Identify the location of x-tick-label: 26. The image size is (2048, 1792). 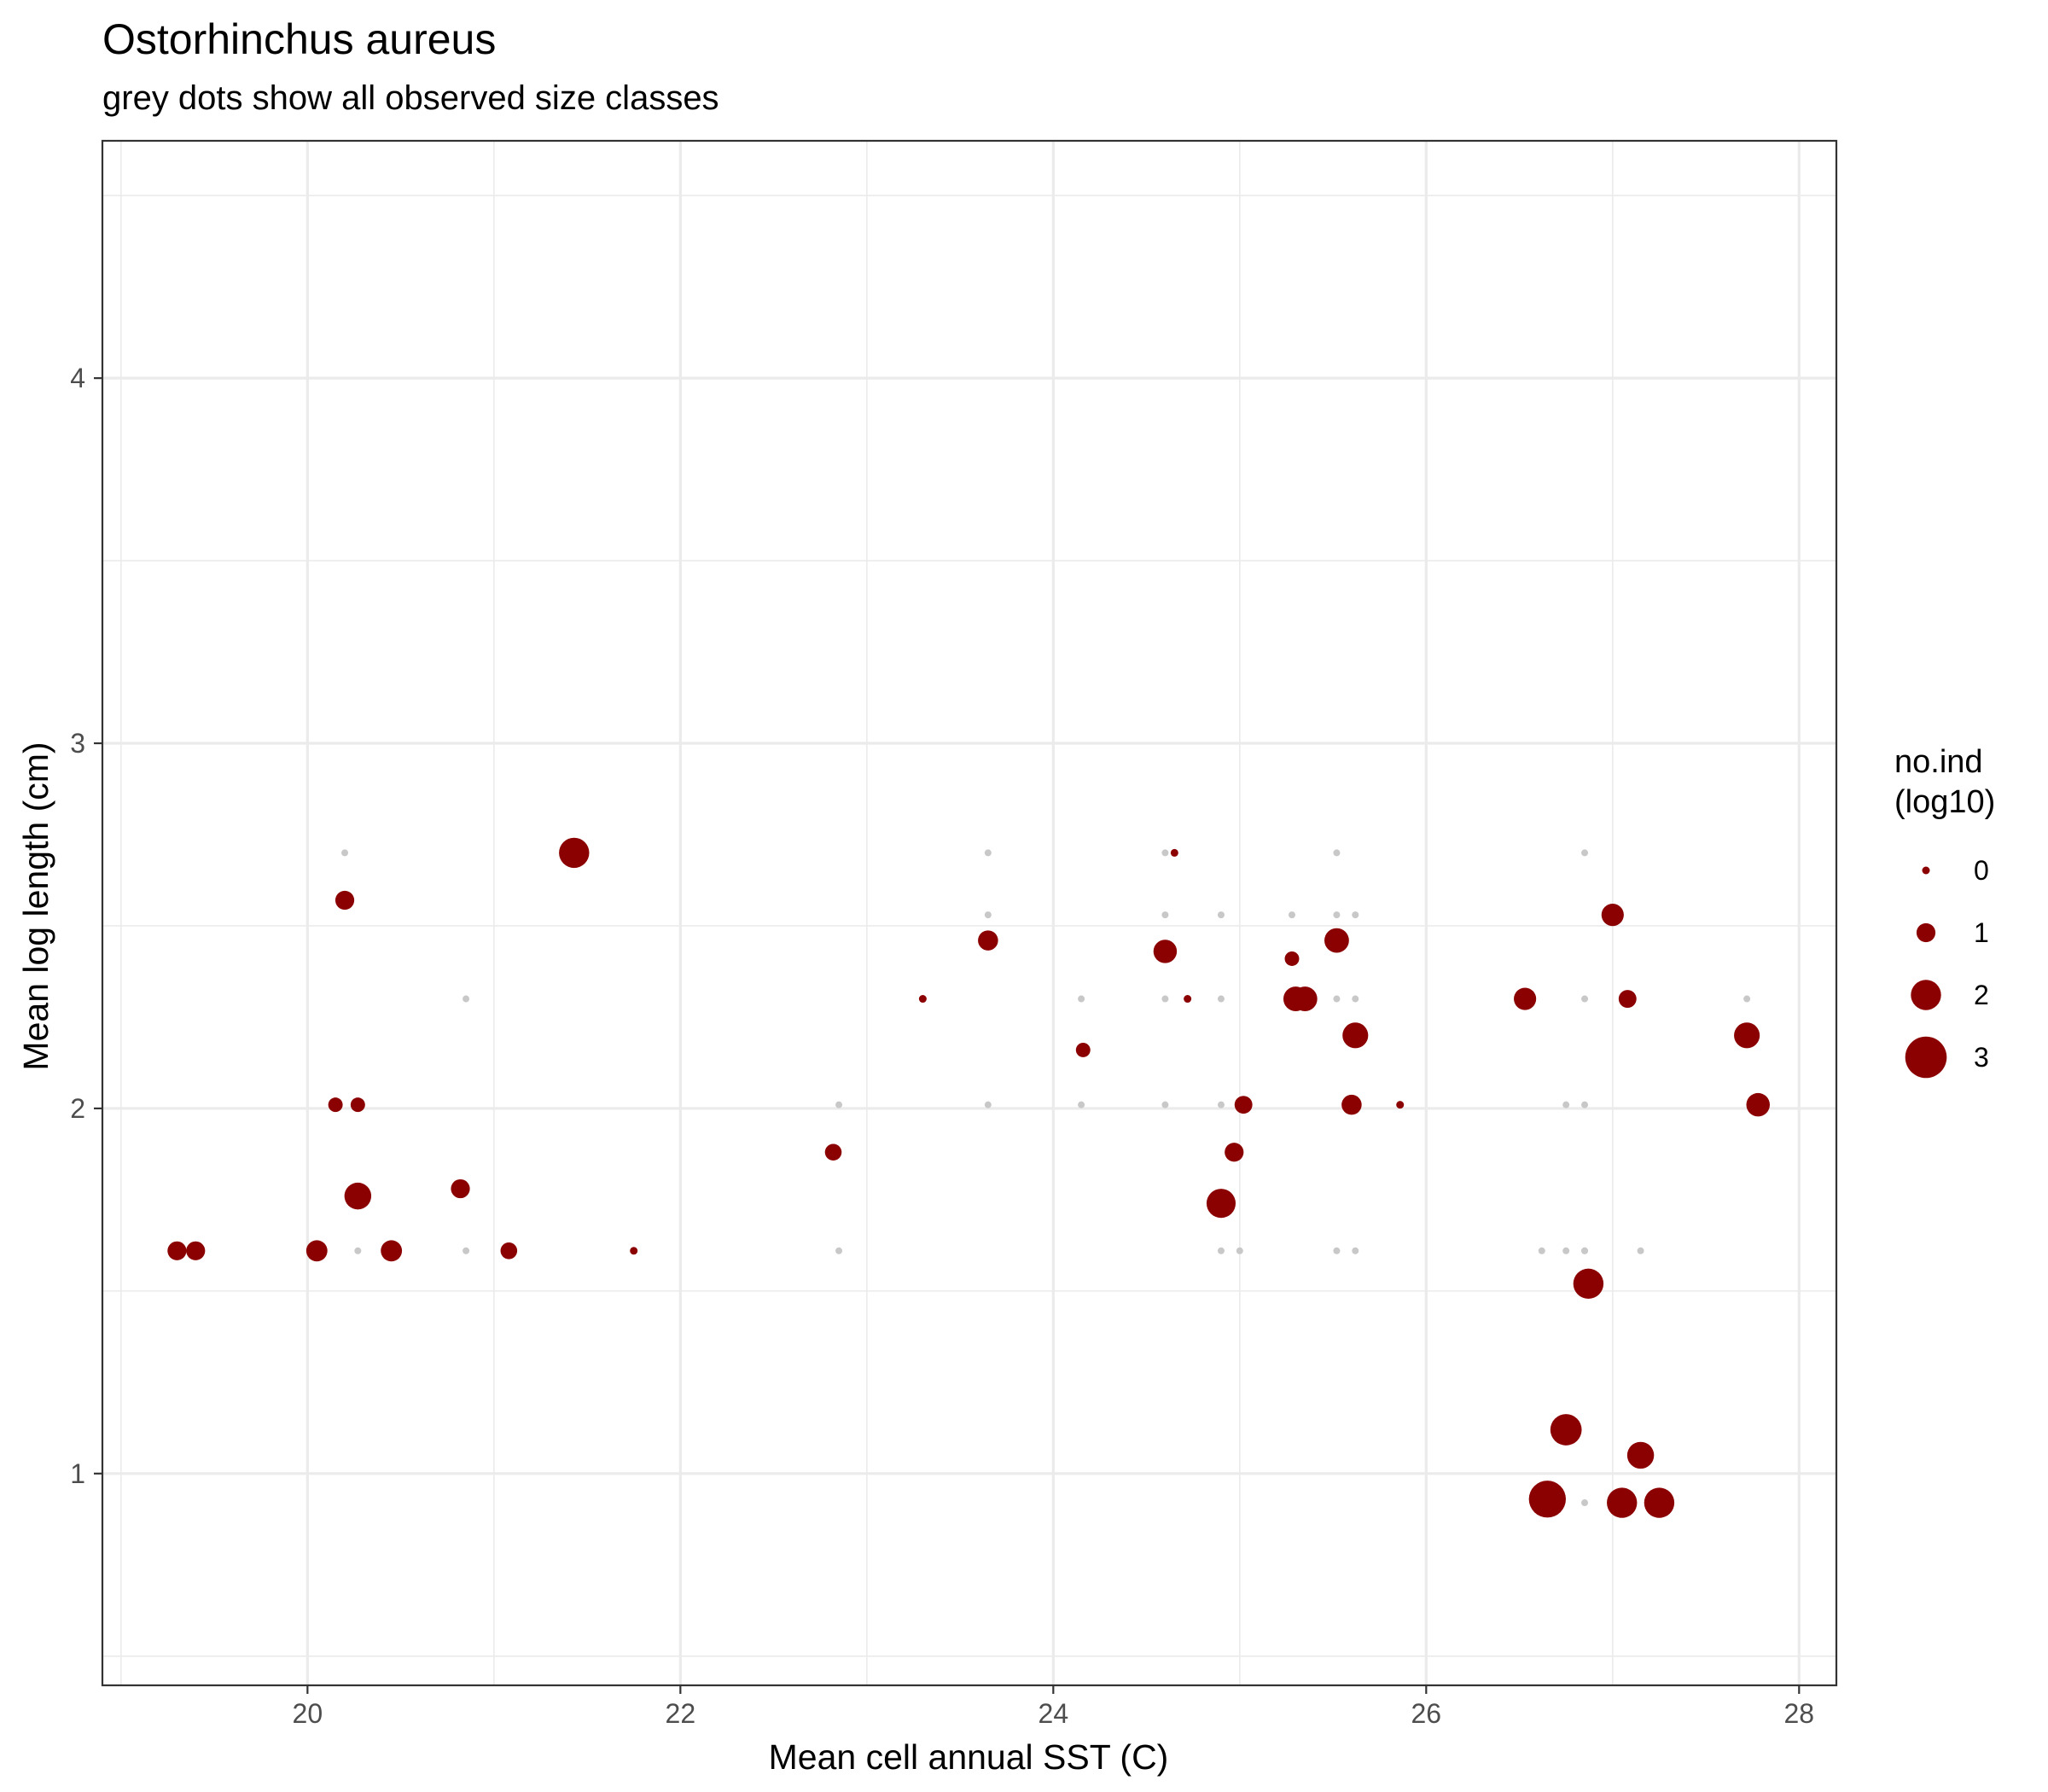
(1426, 1713).